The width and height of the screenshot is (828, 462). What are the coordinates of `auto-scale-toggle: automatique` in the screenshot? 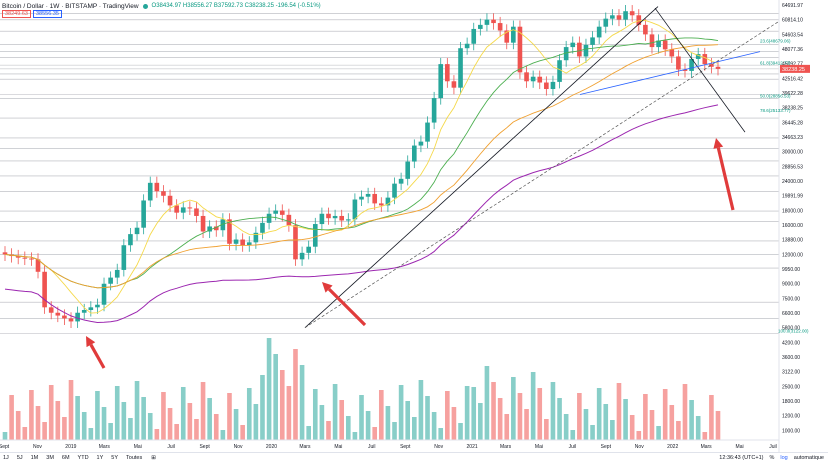 It's located at (808, 457).